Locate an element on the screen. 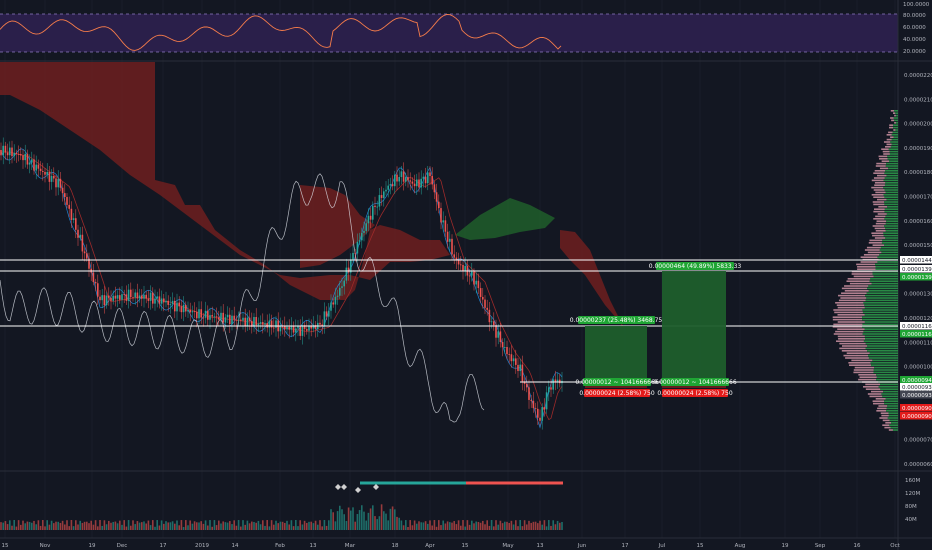 Image resolution: width=932 pixels, height=550 pixels. volume-pane is located at coordinates (281, 505).